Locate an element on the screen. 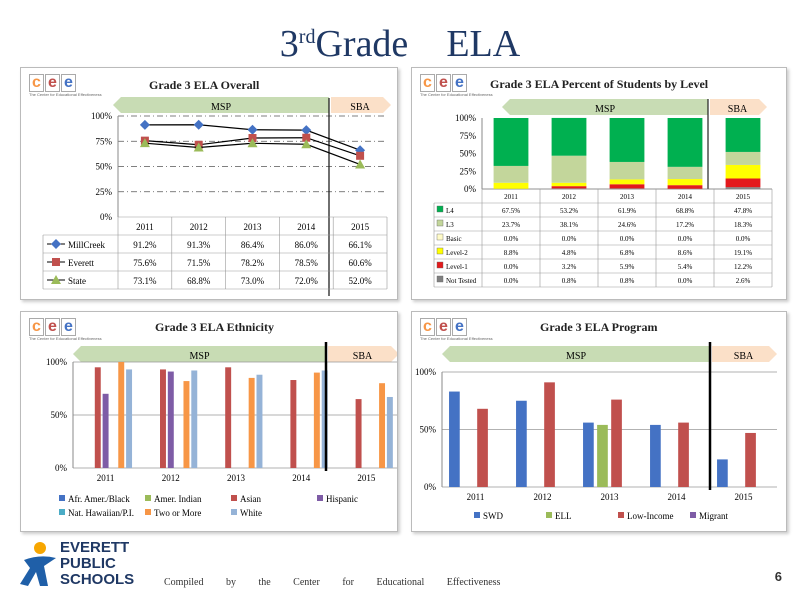  table-cell: 78.2% is located at coordinates (253, 263).